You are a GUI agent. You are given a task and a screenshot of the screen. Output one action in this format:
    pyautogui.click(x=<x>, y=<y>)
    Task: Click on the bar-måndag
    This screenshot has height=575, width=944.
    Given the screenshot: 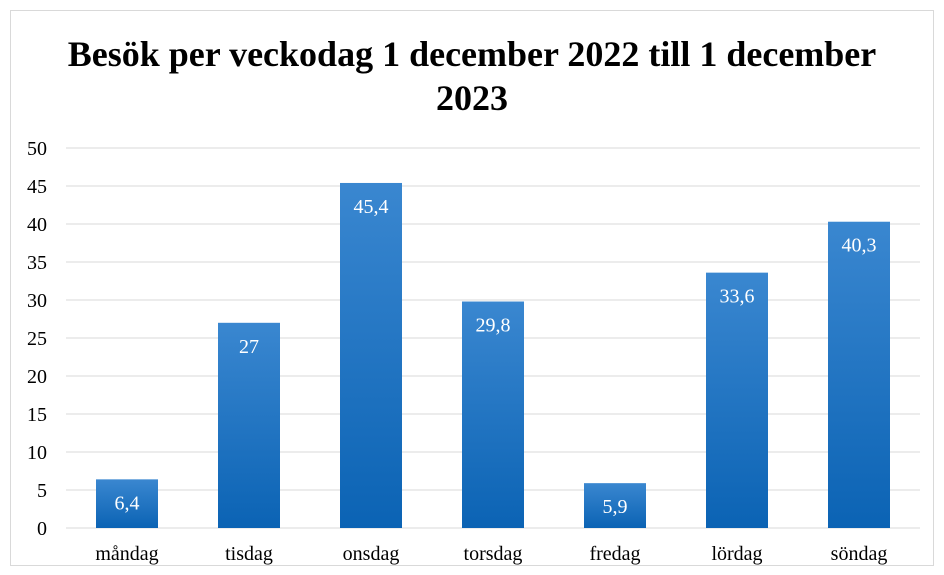 What is the action you would take?
    pyautogui.click(x=127, y=503)
    